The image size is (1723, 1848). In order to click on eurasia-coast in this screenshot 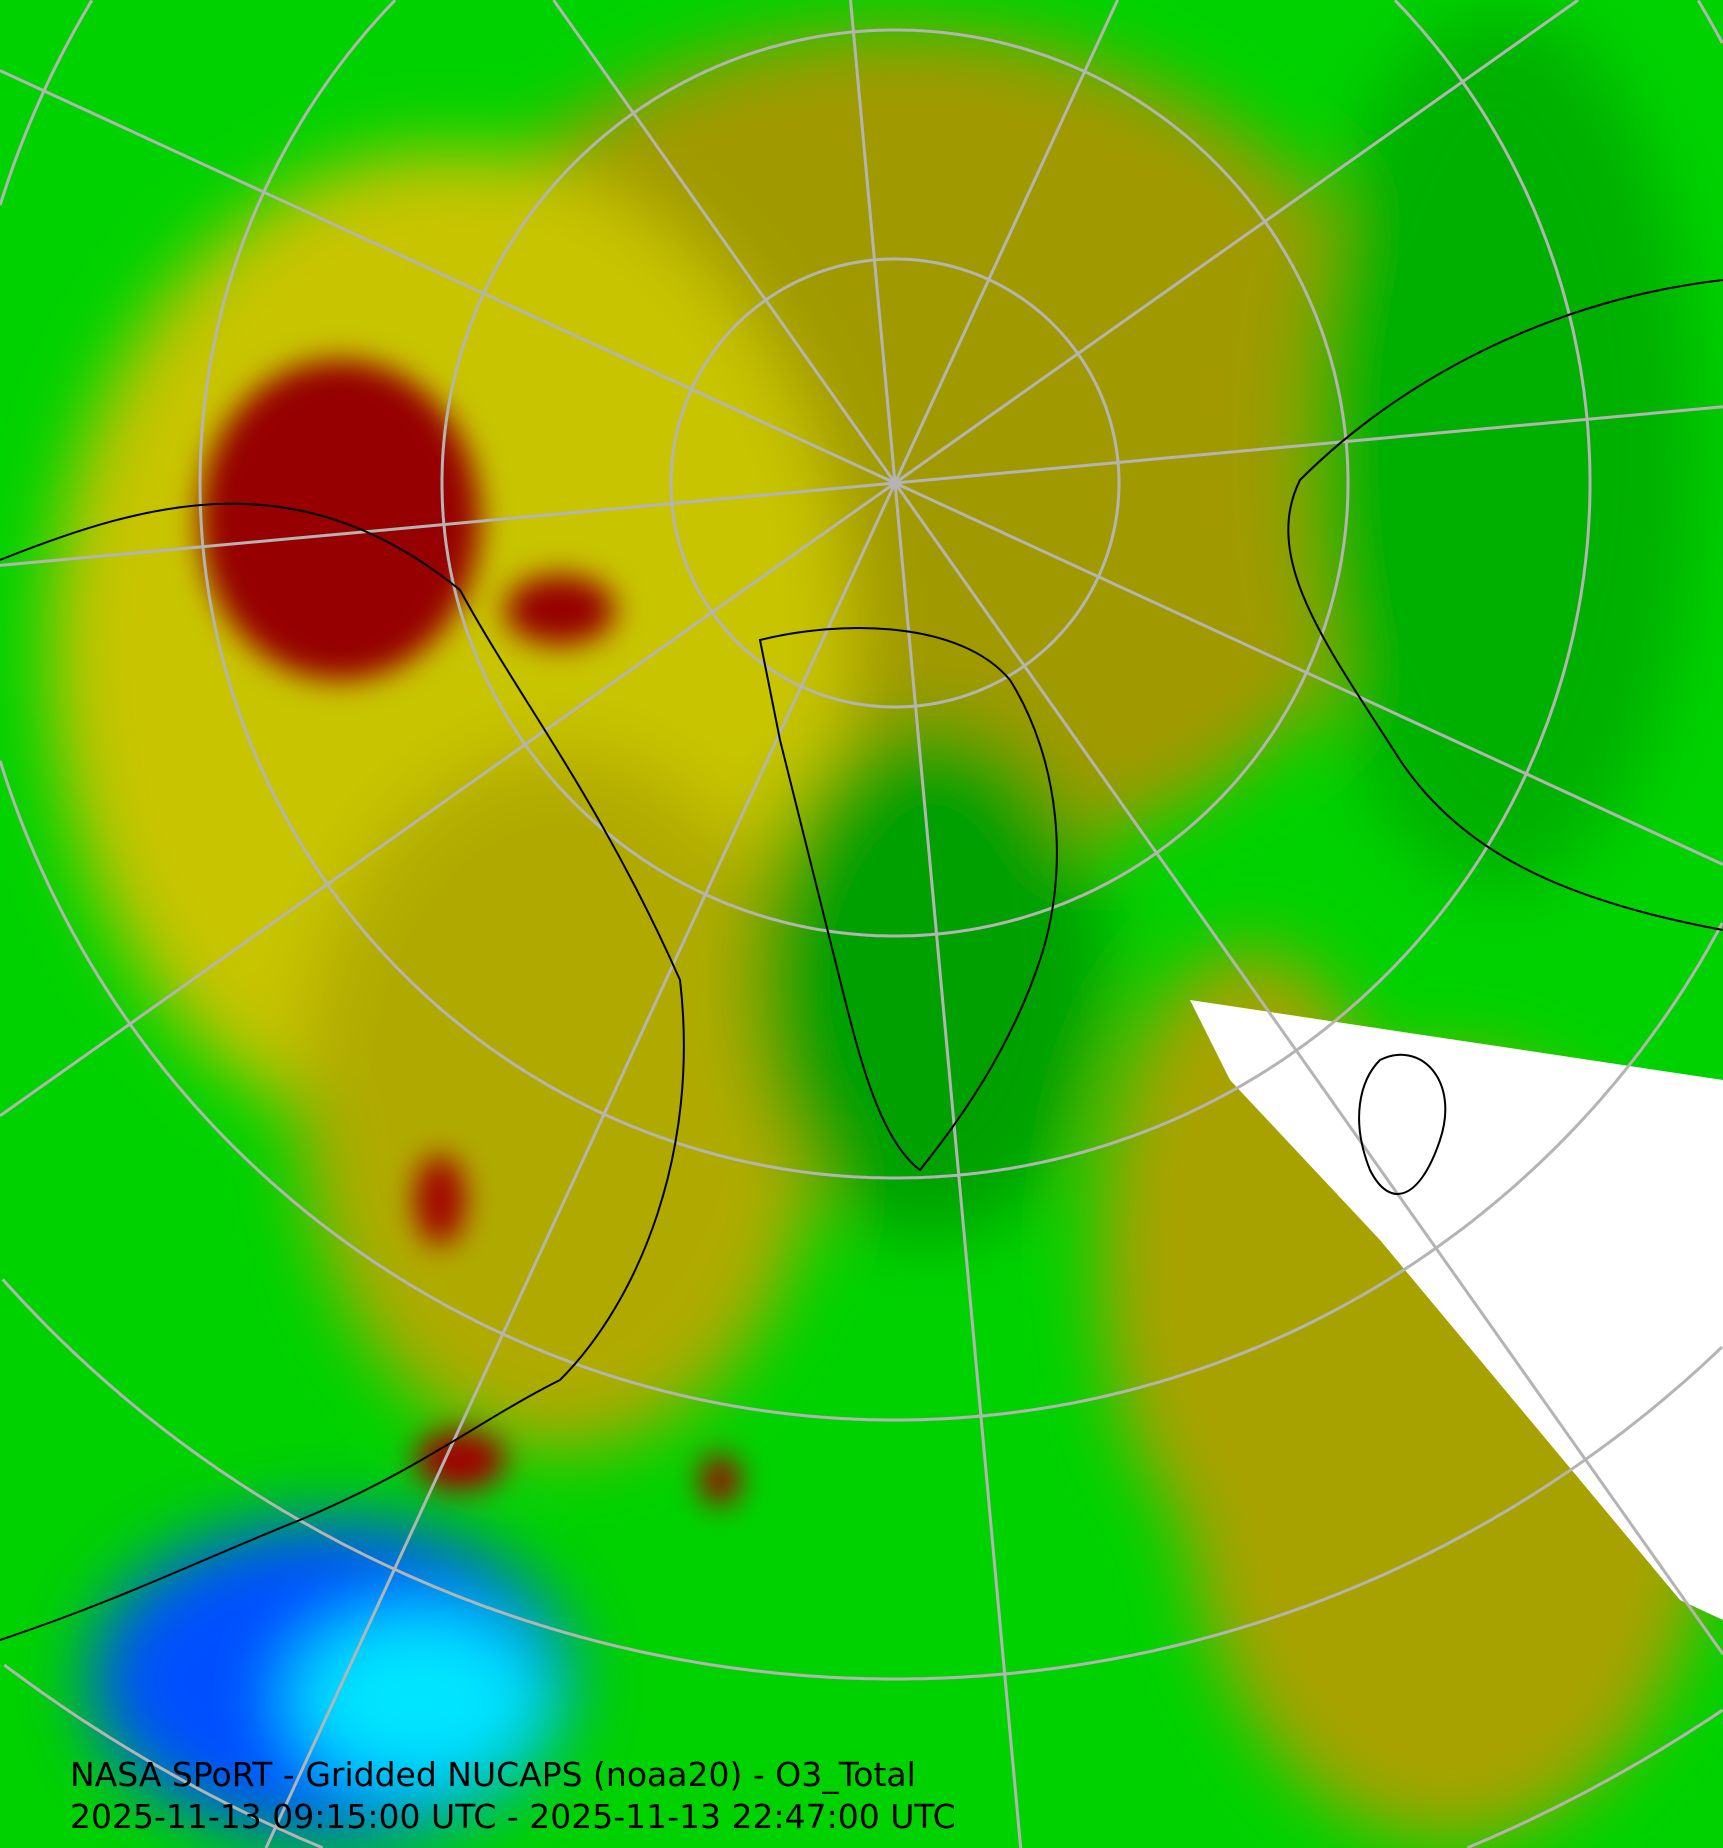, I will do `click(1505, 605)`.